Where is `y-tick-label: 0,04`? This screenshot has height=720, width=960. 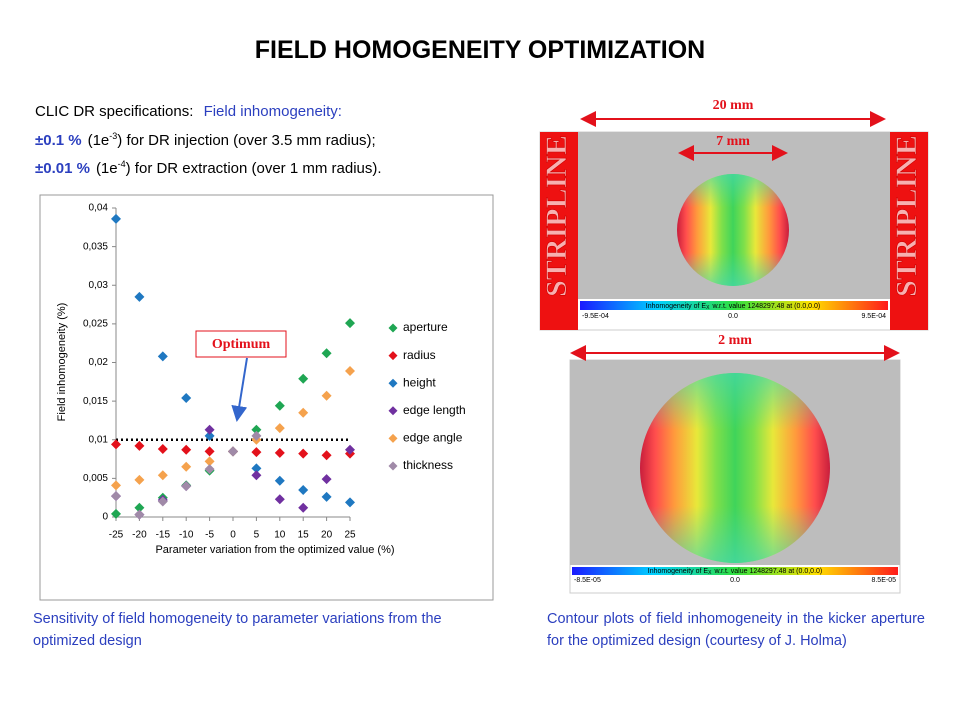 y-tick-label: 0,04 is located at coordinates (99, 208).